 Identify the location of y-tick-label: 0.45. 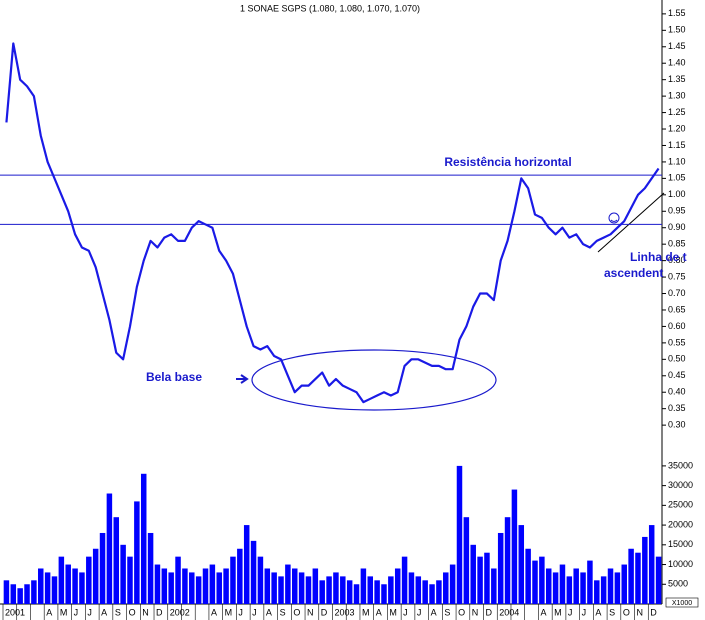
(677, 375).